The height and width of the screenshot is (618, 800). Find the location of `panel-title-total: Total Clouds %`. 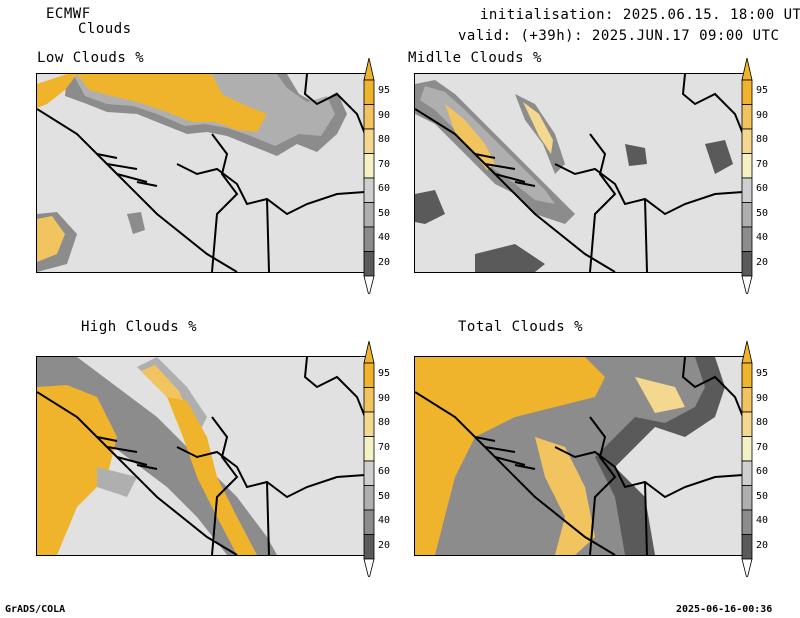

panel-title-total: Total Clouds % is located at coordinates (521, 327).